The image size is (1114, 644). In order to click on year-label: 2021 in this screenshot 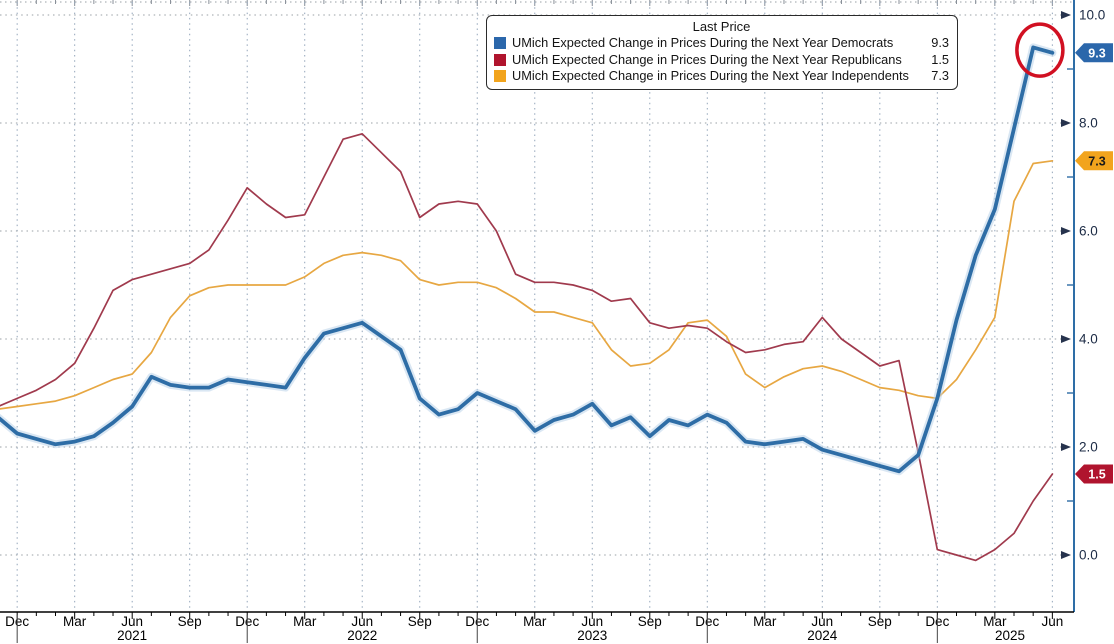, I will do `click(132, 635)`.